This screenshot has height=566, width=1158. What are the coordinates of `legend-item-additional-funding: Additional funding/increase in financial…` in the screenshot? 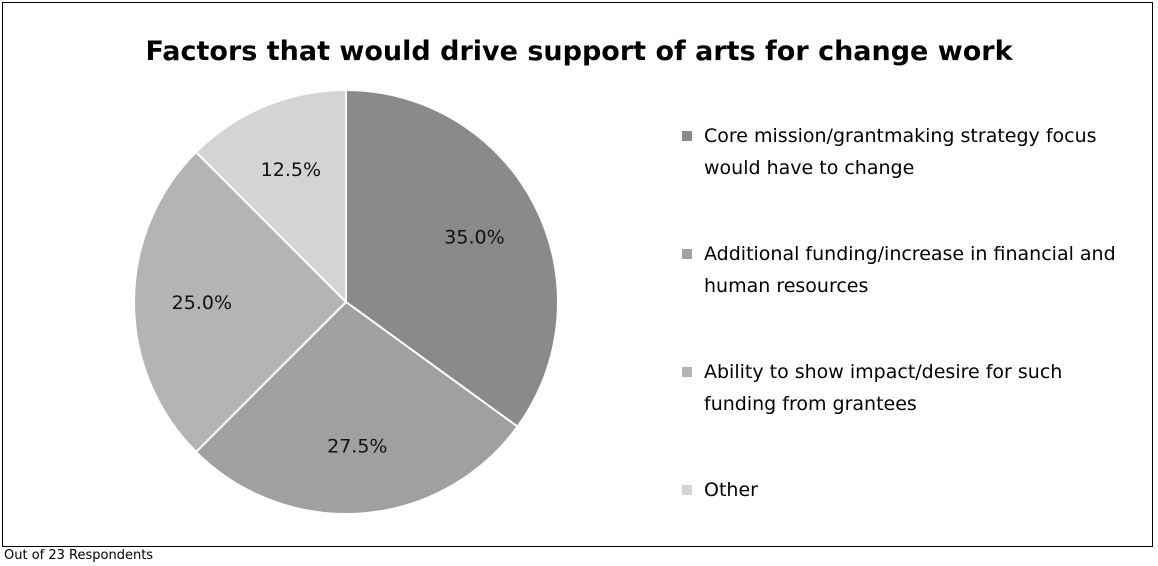 It's located at (908, 270).